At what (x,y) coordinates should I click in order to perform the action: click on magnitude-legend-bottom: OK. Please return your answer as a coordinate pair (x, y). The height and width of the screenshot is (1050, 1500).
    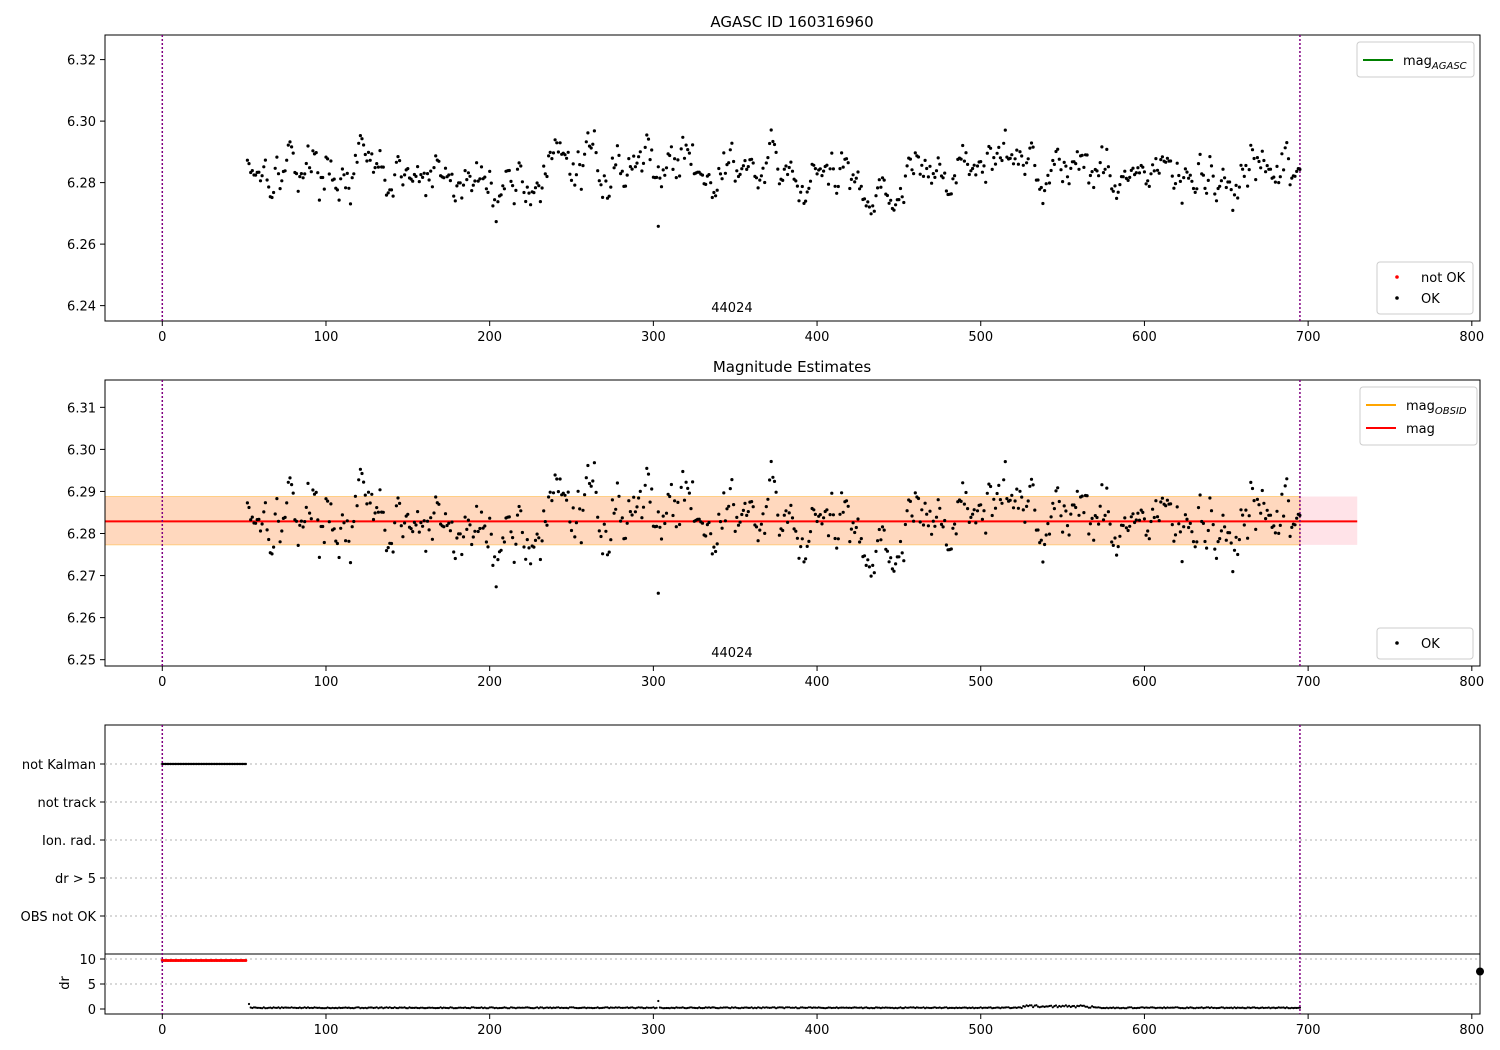
    Looking at the image, I should click on (1425, 643).